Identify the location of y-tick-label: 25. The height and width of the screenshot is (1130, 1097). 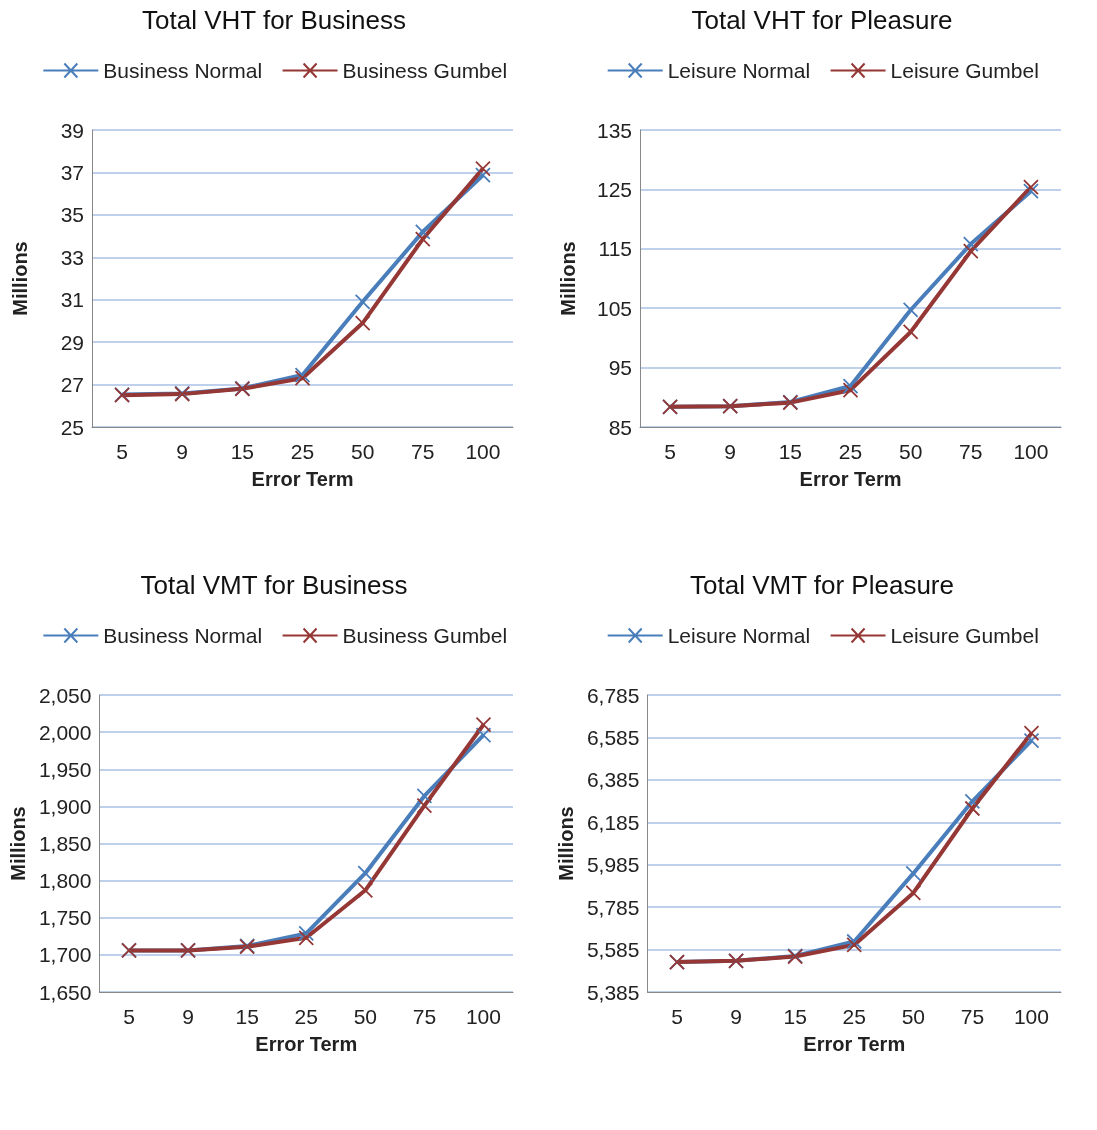
(72, 427).